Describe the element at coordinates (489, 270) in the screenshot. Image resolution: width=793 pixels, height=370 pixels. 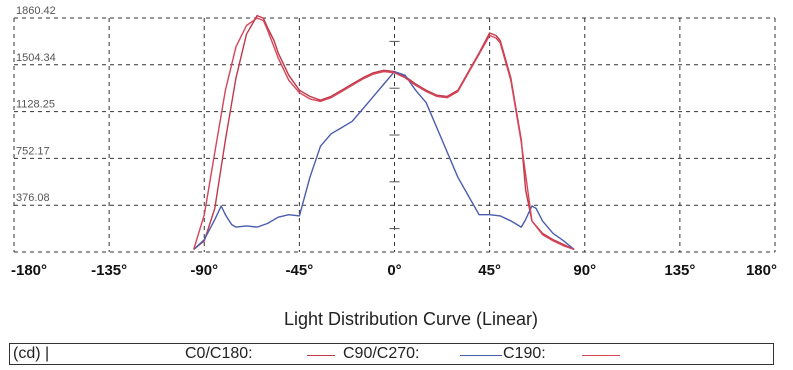
I see `x-tick-label: 45°` at that location.